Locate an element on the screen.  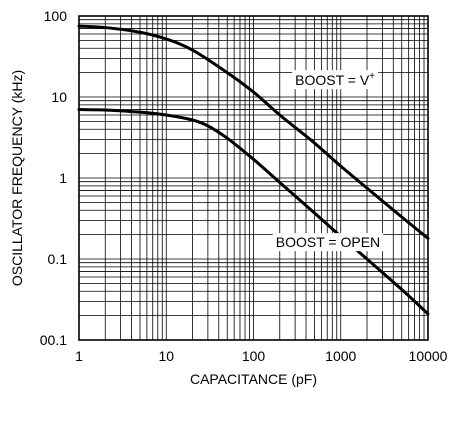
series-labels: BOOST = V+ BOOST = OPEN is located at coordinates (328, 161).